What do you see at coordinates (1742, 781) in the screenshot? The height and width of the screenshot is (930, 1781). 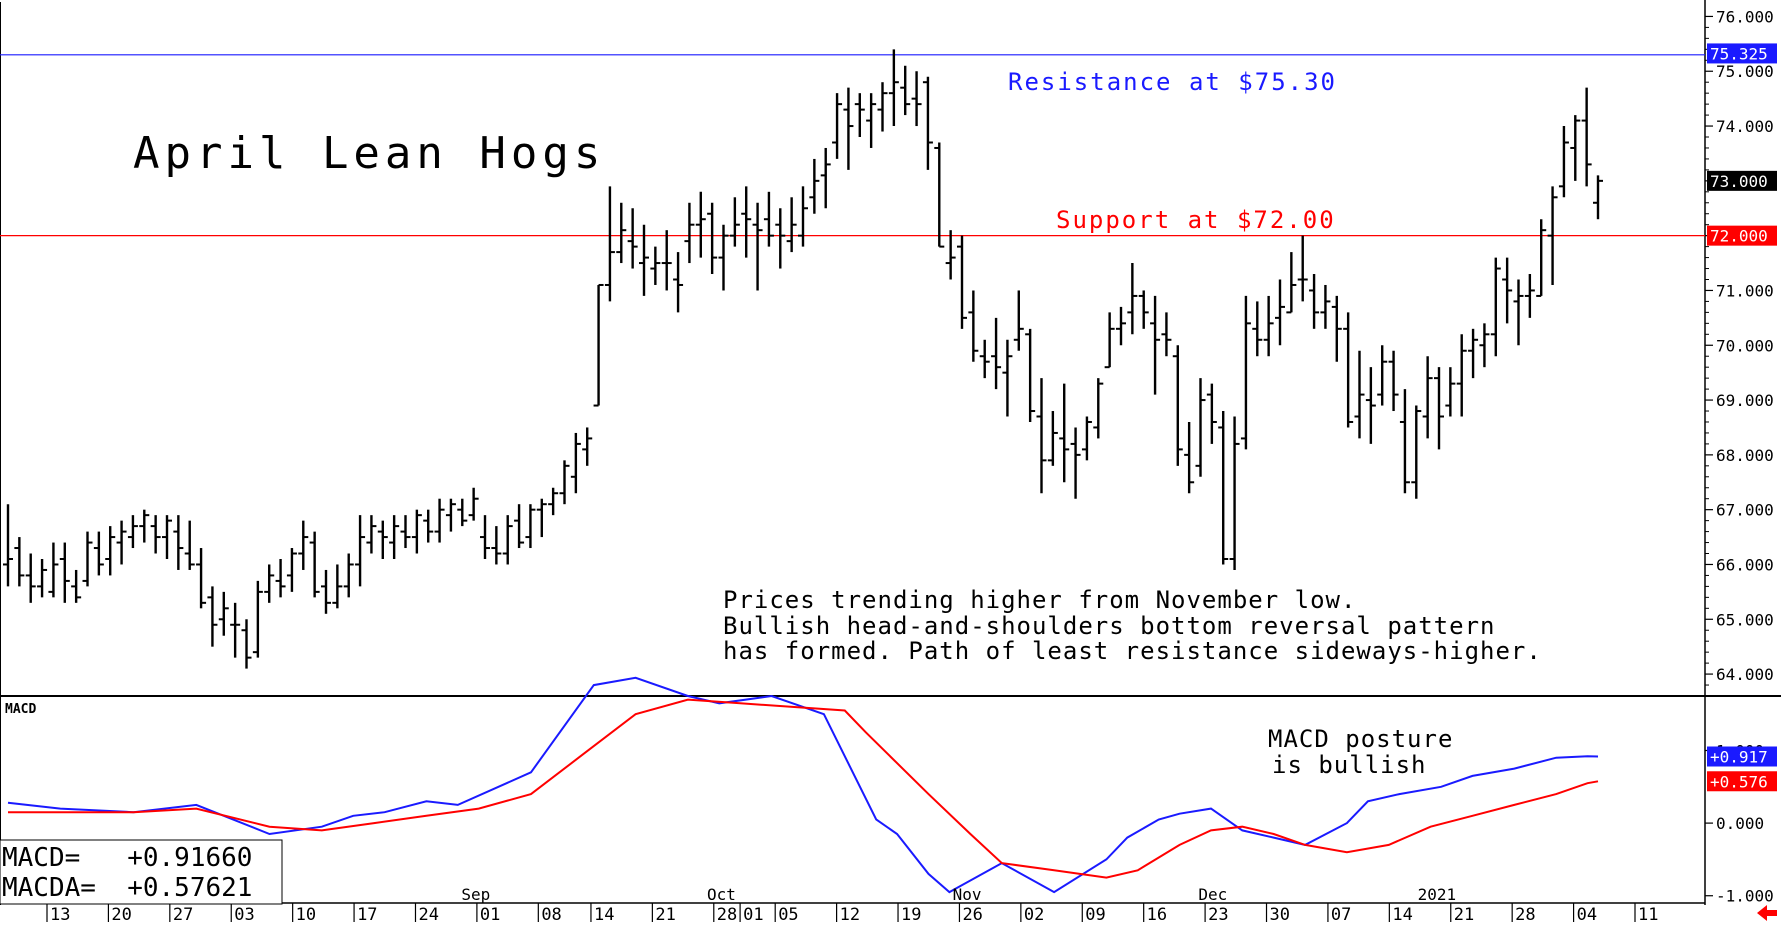 I see `axis-value-badge: +0.576` at bounding box center [1742, 781].